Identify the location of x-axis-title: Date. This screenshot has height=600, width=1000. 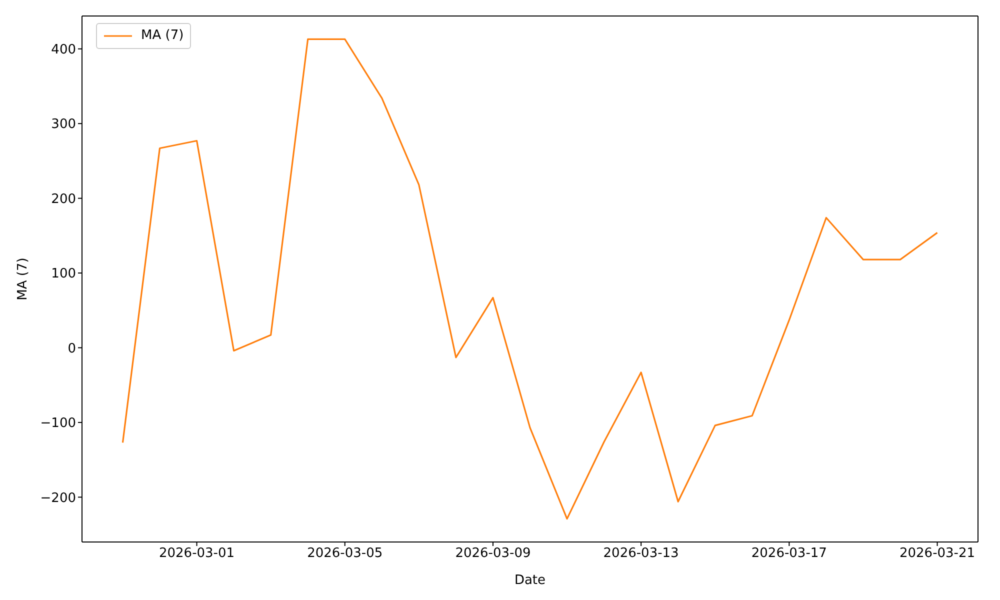
(530, 580).